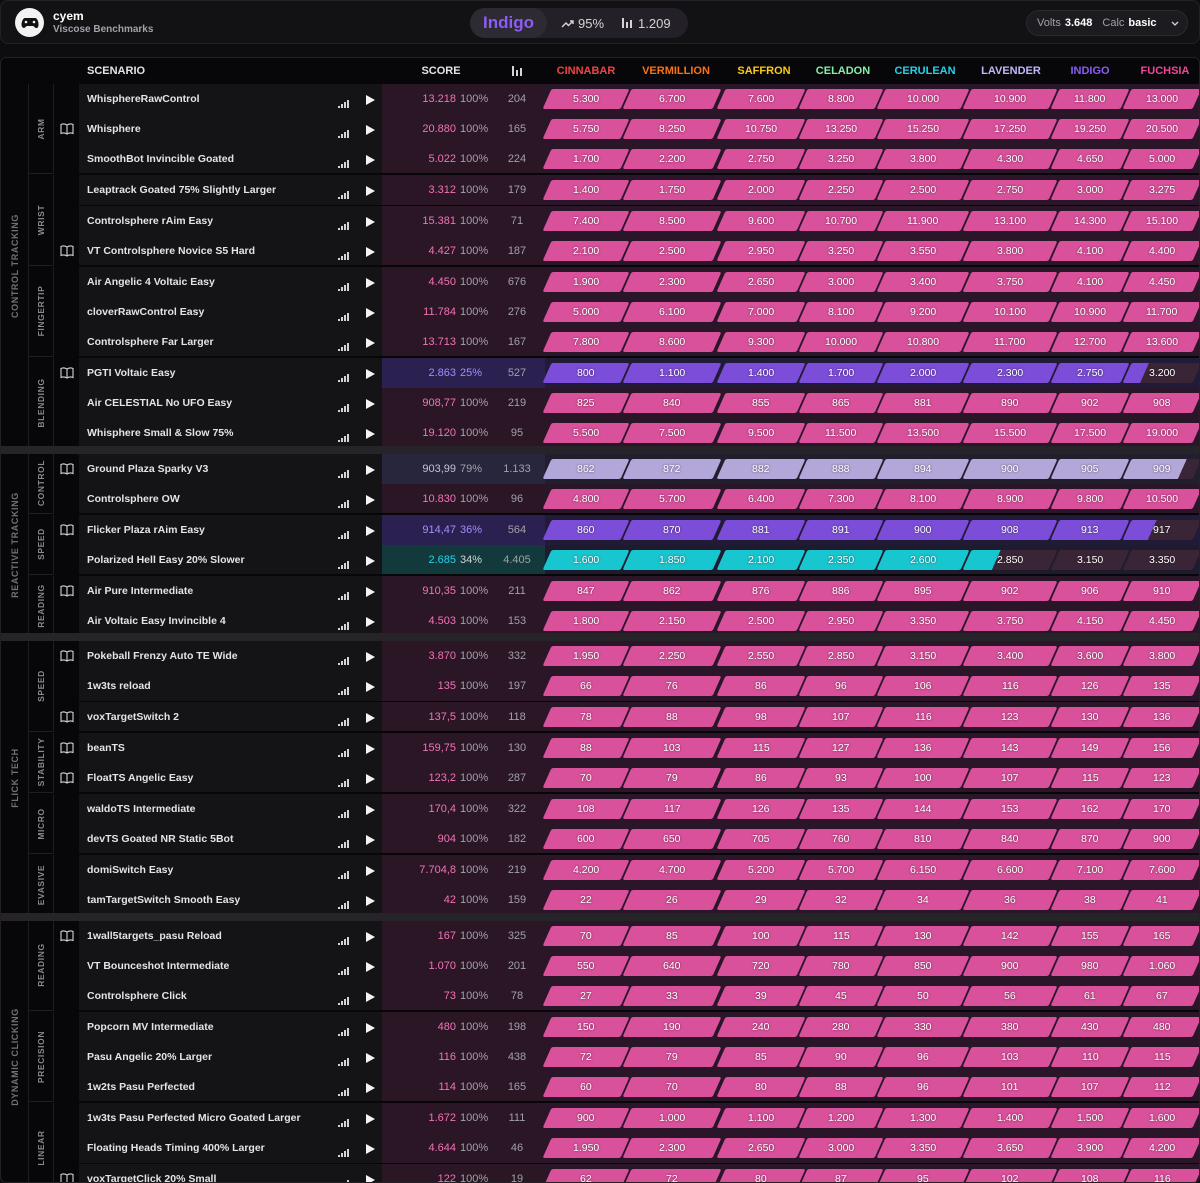 The width and height of the screenshot is (1200, 1183). Describe the element at coordinates (140, 591) in the screenshot. I see `scenario-name: Air Pure Intermediate` at that location.